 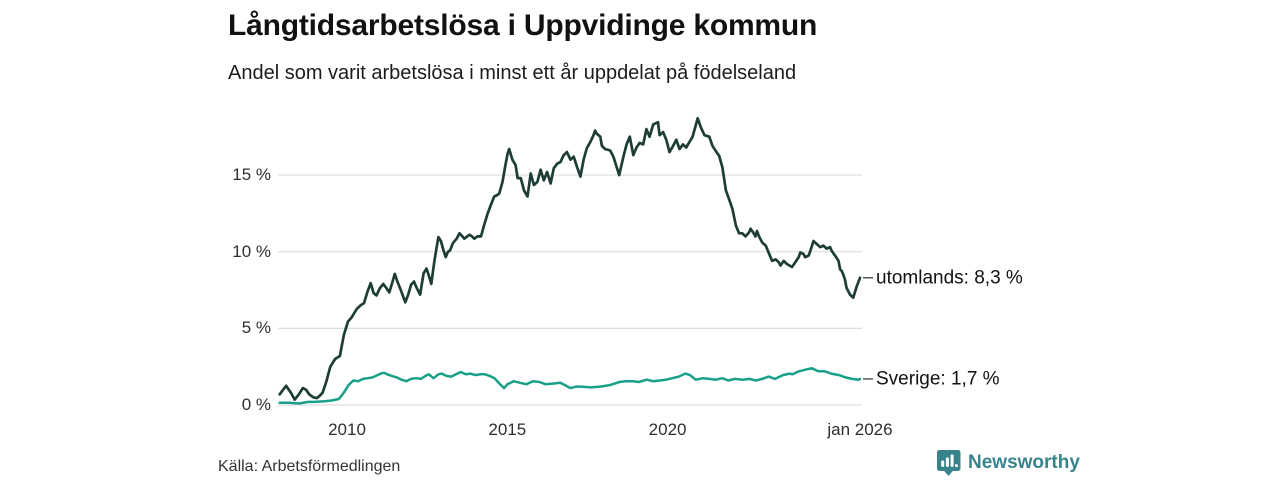 I want to click on newsworthy-logo: Newsworthy, so click(x=1008, y=463).